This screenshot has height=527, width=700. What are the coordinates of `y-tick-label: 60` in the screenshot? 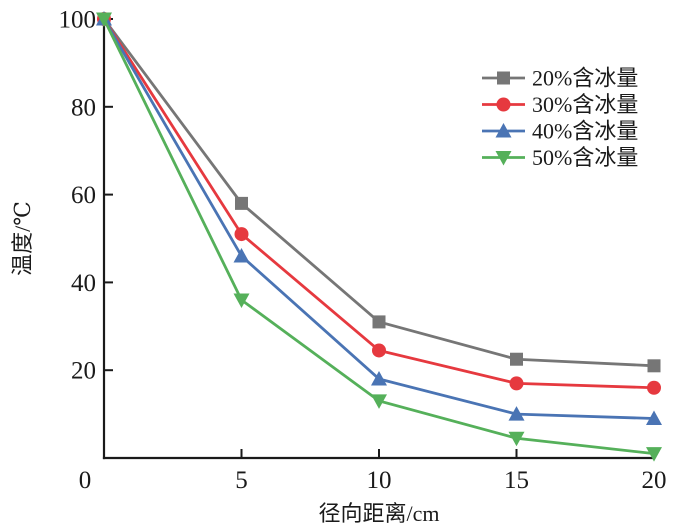 It's located at (83, 195).